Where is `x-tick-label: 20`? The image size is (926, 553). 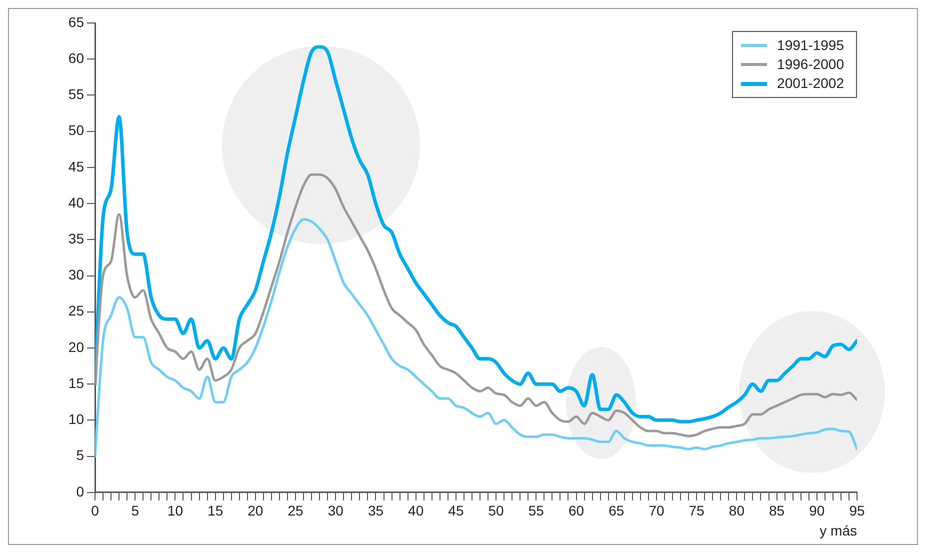 x-tick-label: 20 is located at coordinates (256, 510).